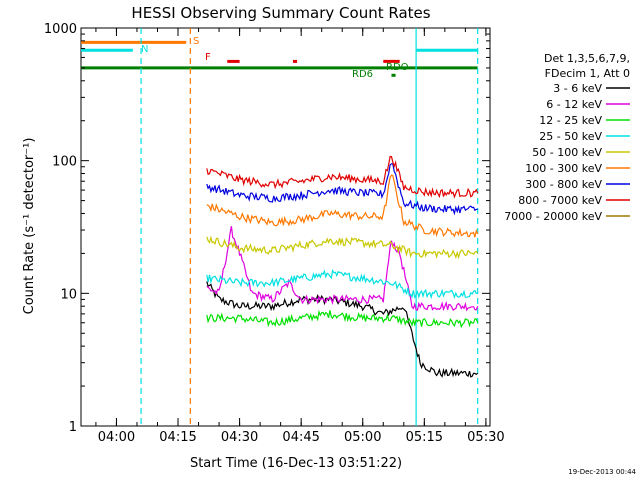 The height and width of the screenshot is (480, 640). I want to click on x-tick-label: 04:15, so click(177, 437).